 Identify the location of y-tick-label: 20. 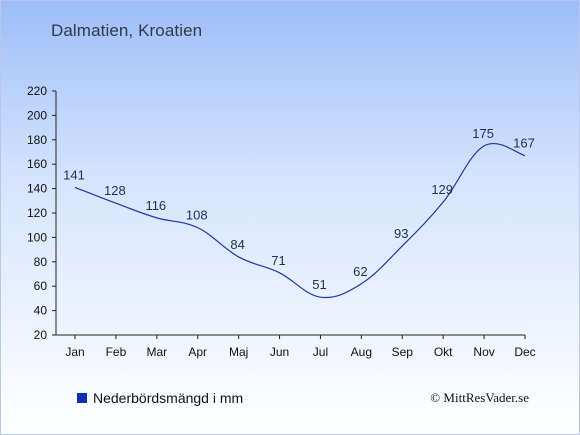
(41, 335).